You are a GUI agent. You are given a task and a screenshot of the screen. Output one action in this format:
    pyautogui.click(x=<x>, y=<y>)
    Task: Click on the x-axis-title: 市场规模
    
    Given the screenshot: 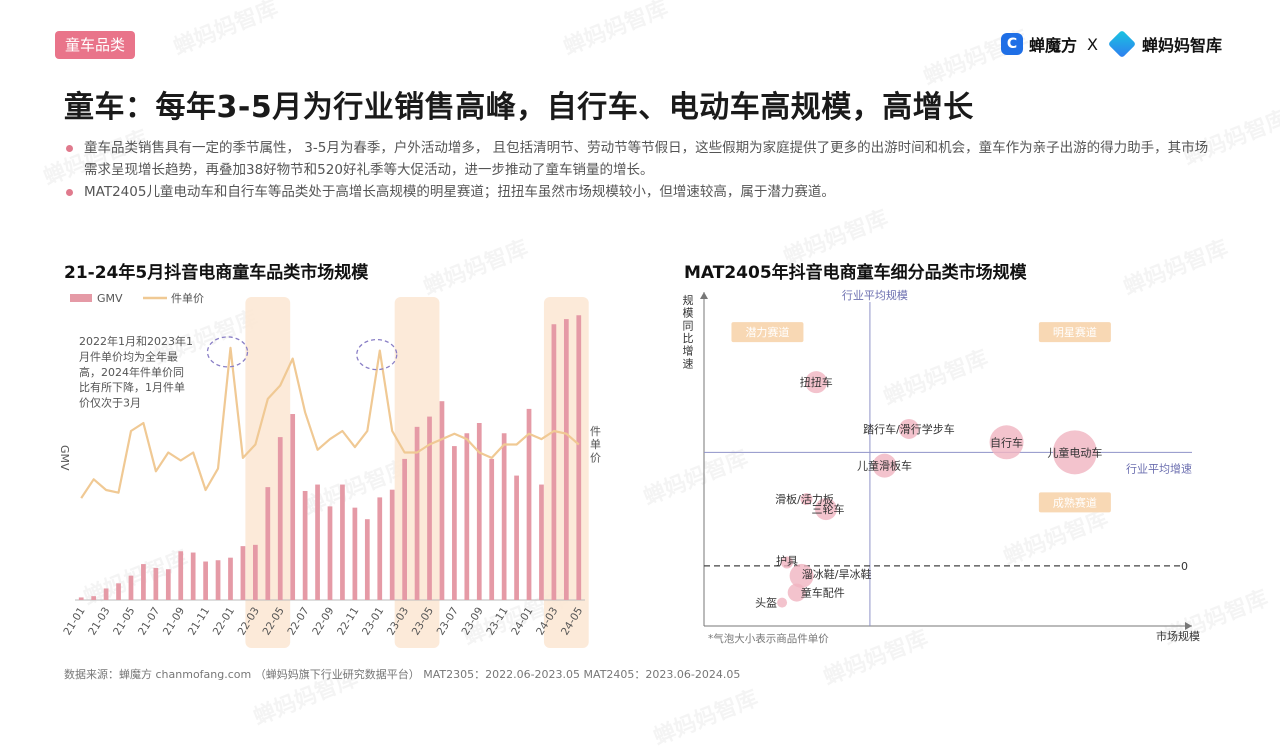 What is the action you would take?
    pyautogui.click(x=1178, y=636)
    